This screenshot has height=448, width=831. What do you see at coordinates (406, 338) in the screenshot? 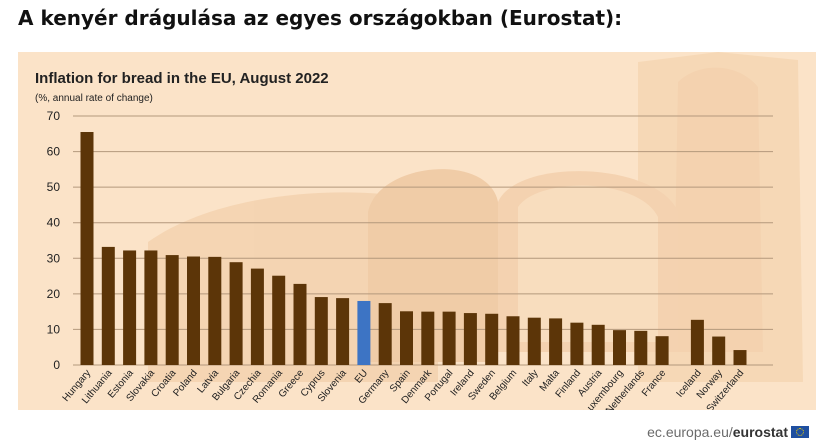
I see `bar-spain` at bounding box center [406, 338].